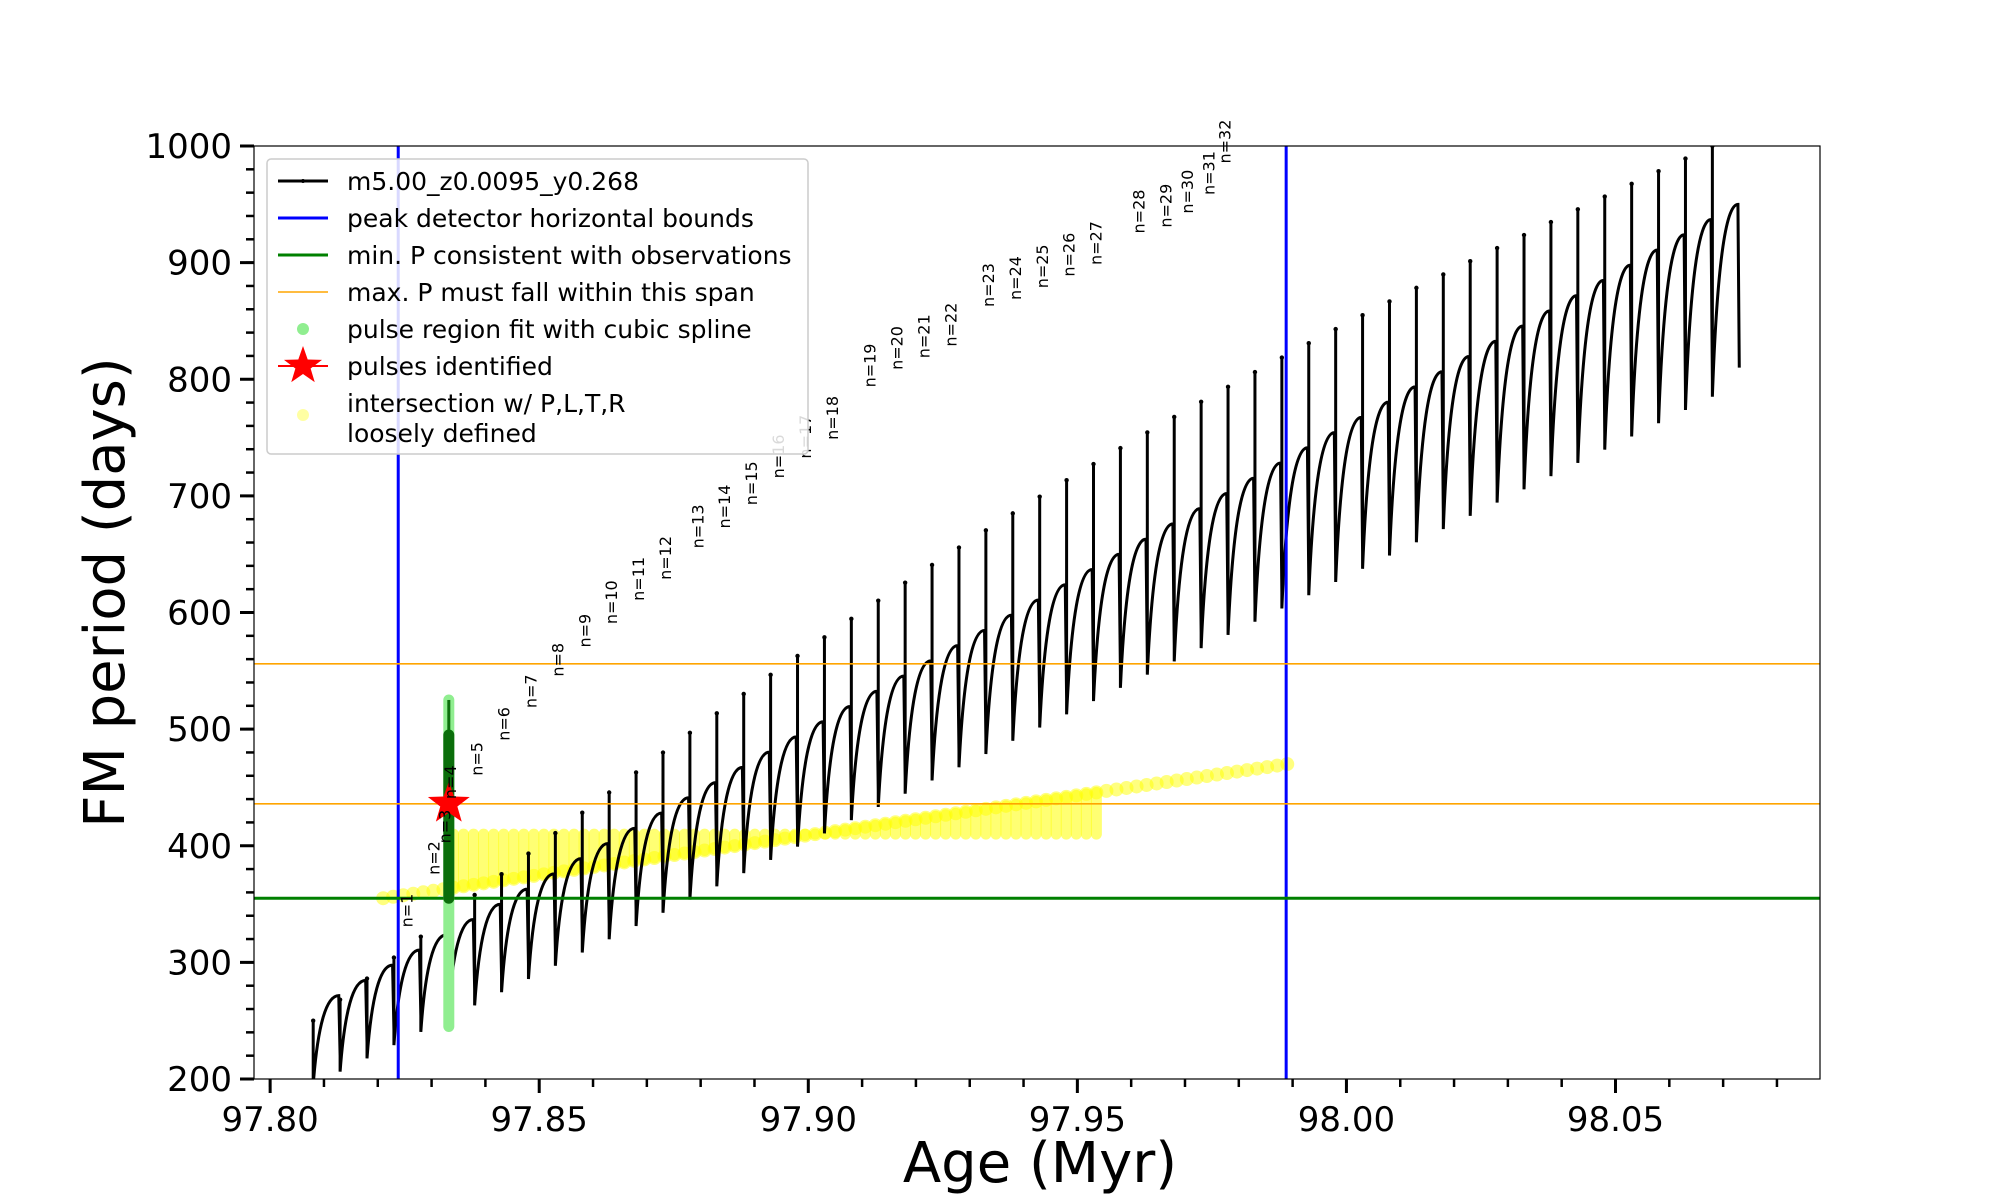  I want to click on legend-label: intersection w/ P,L,T,R, so click(486, 403).